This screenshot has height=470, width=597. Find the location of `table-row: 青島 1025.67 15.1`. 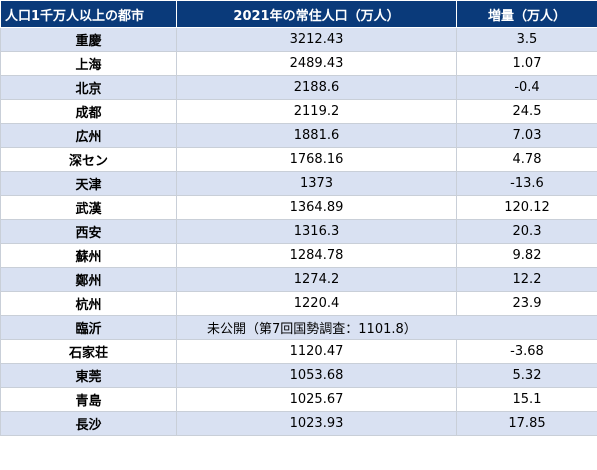

table-row: 青島 1025.67 15.1 is located at coordinates (298, 399).